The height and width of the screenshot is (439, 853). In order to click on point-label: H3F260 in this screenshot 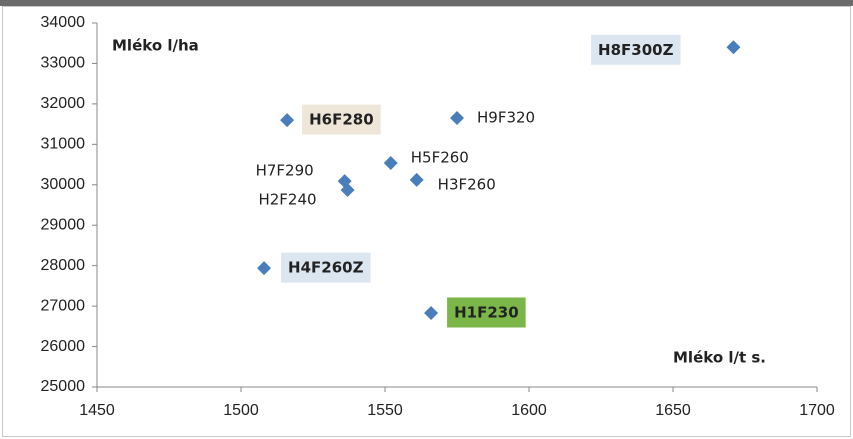, I will do `click(467, 184)`.